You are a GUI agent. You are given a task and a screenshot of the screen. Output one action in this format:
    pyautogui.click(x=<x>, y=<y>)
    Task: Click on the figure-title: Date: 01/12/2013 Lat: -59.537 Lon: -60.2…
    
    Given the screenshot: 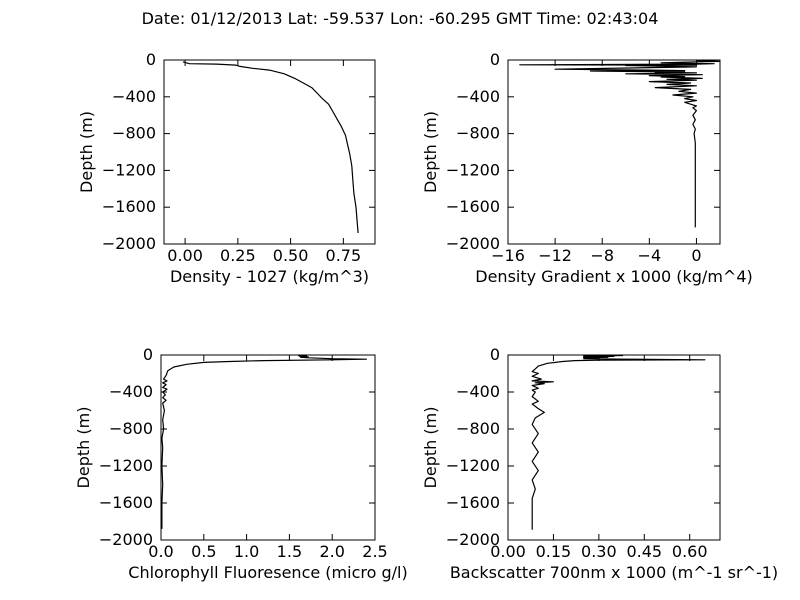 What is the action you would take?
    pyautogui.click(x=400, y=18)
    